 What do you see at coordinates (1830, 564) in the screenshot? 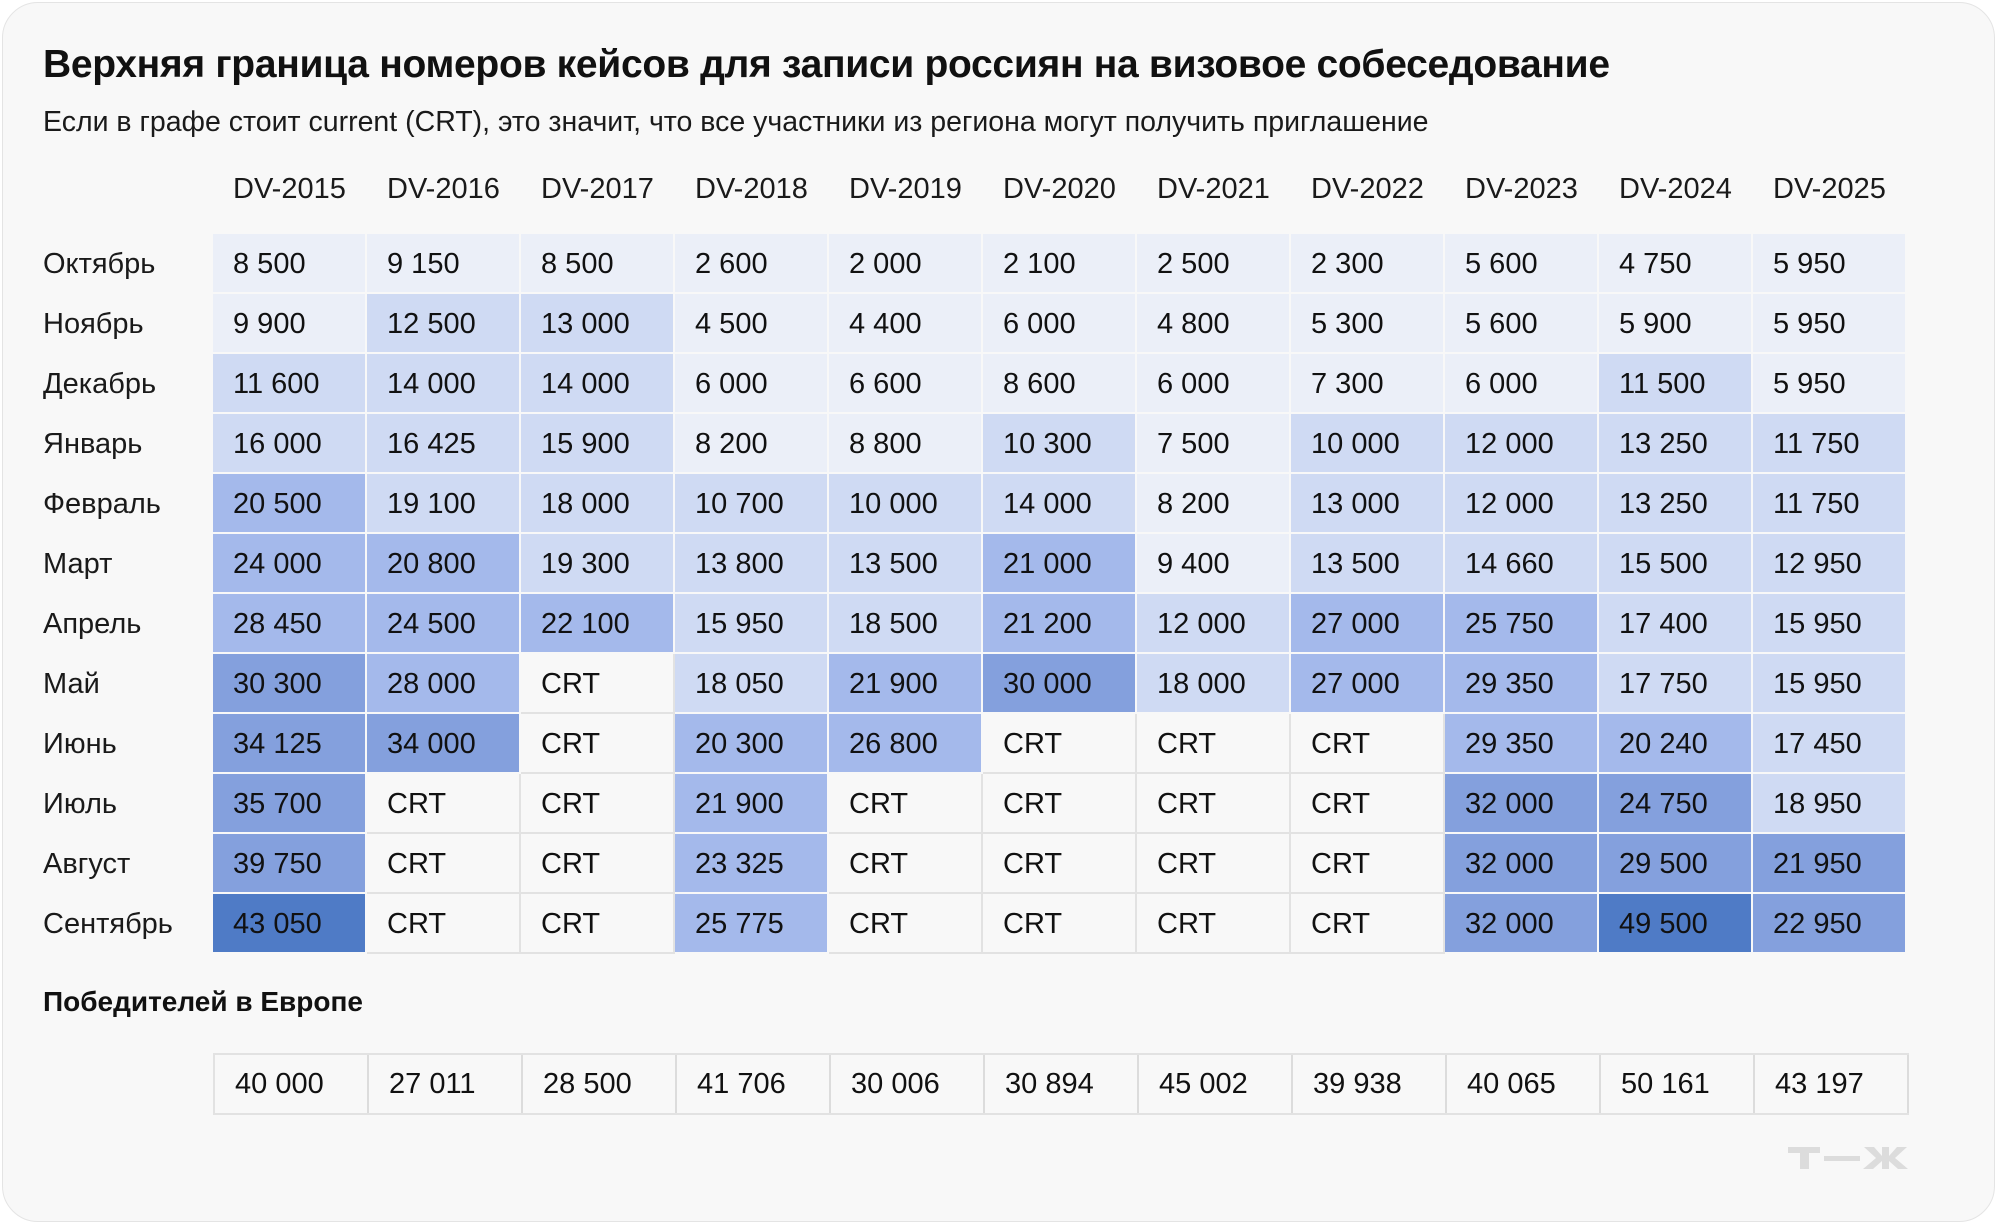
I see `table-cell: 12 950` at bounding box center [1830, 564].